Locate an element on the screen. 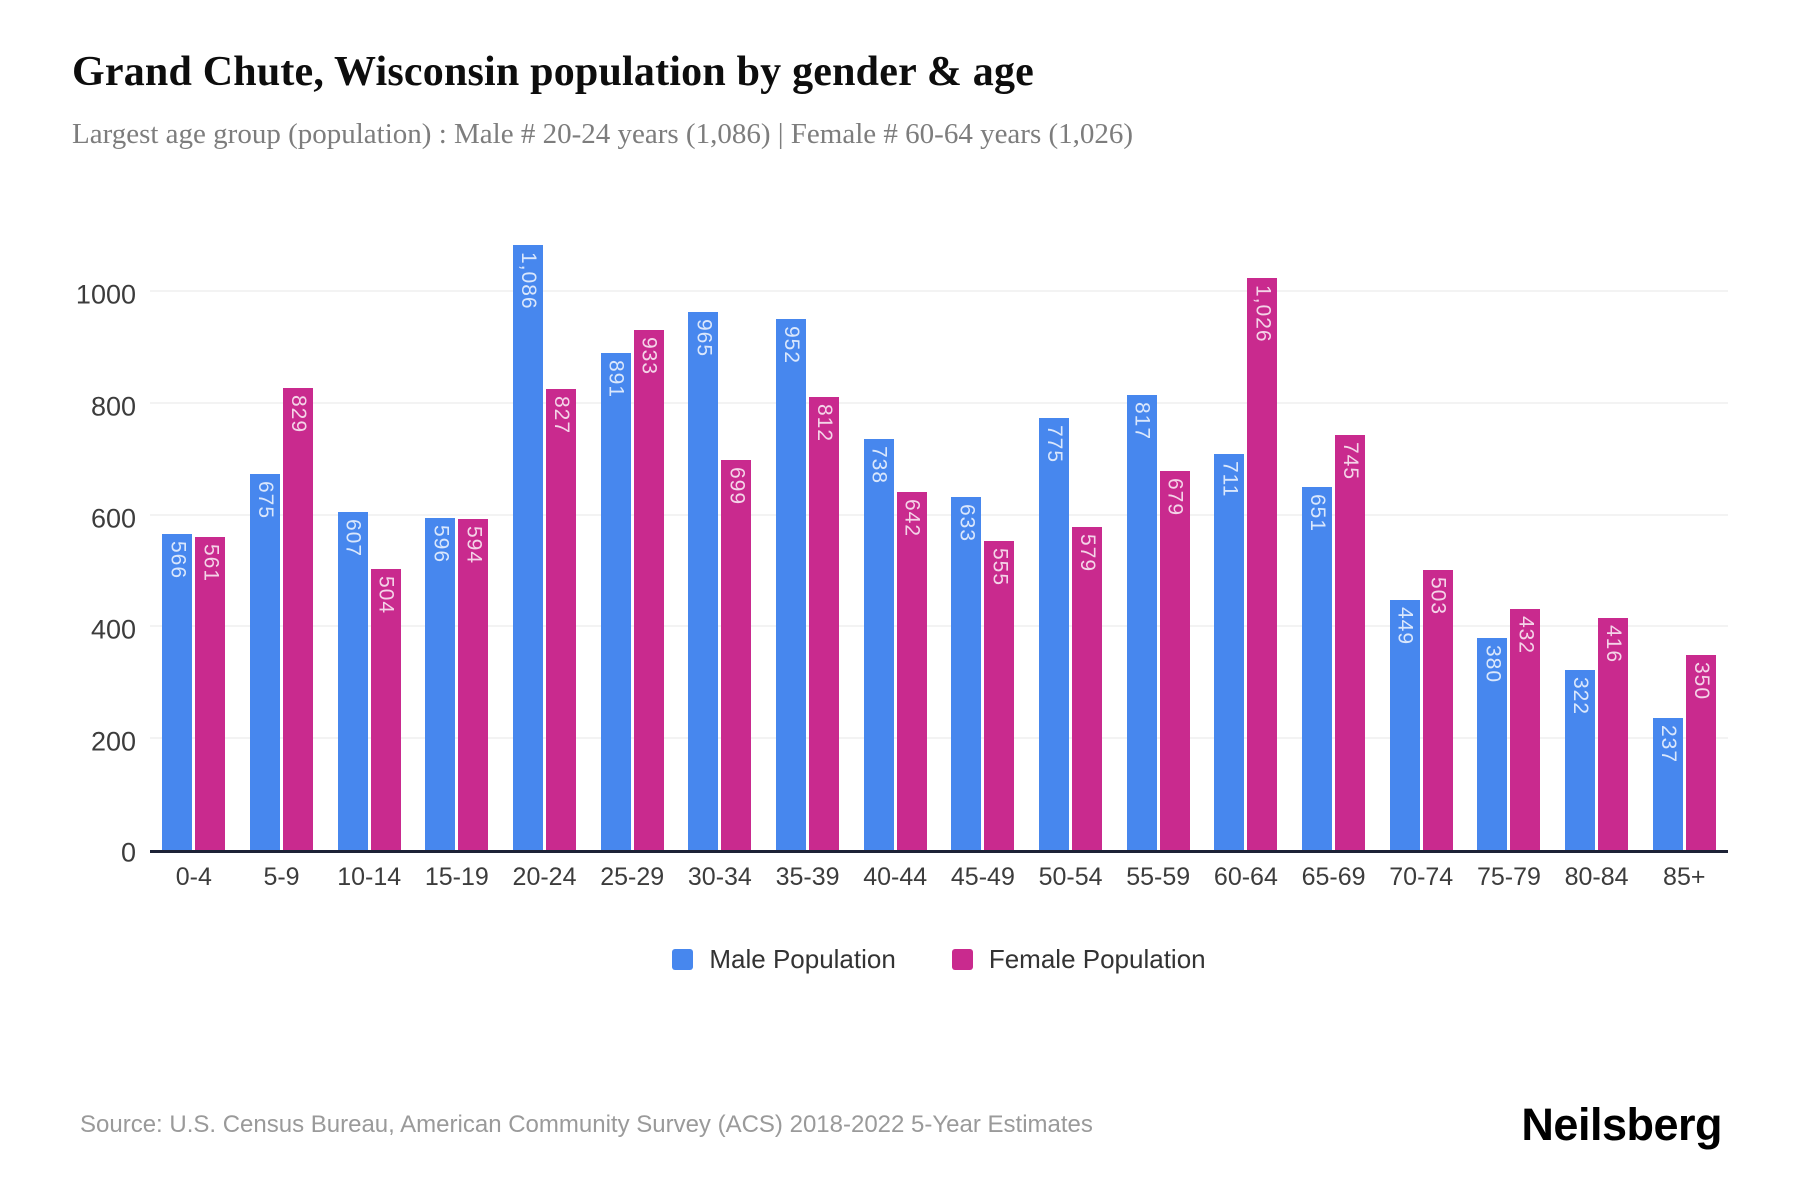 The image size is (1800, 1200). bar-value-label: 675 is located at coordinates (265, 500).